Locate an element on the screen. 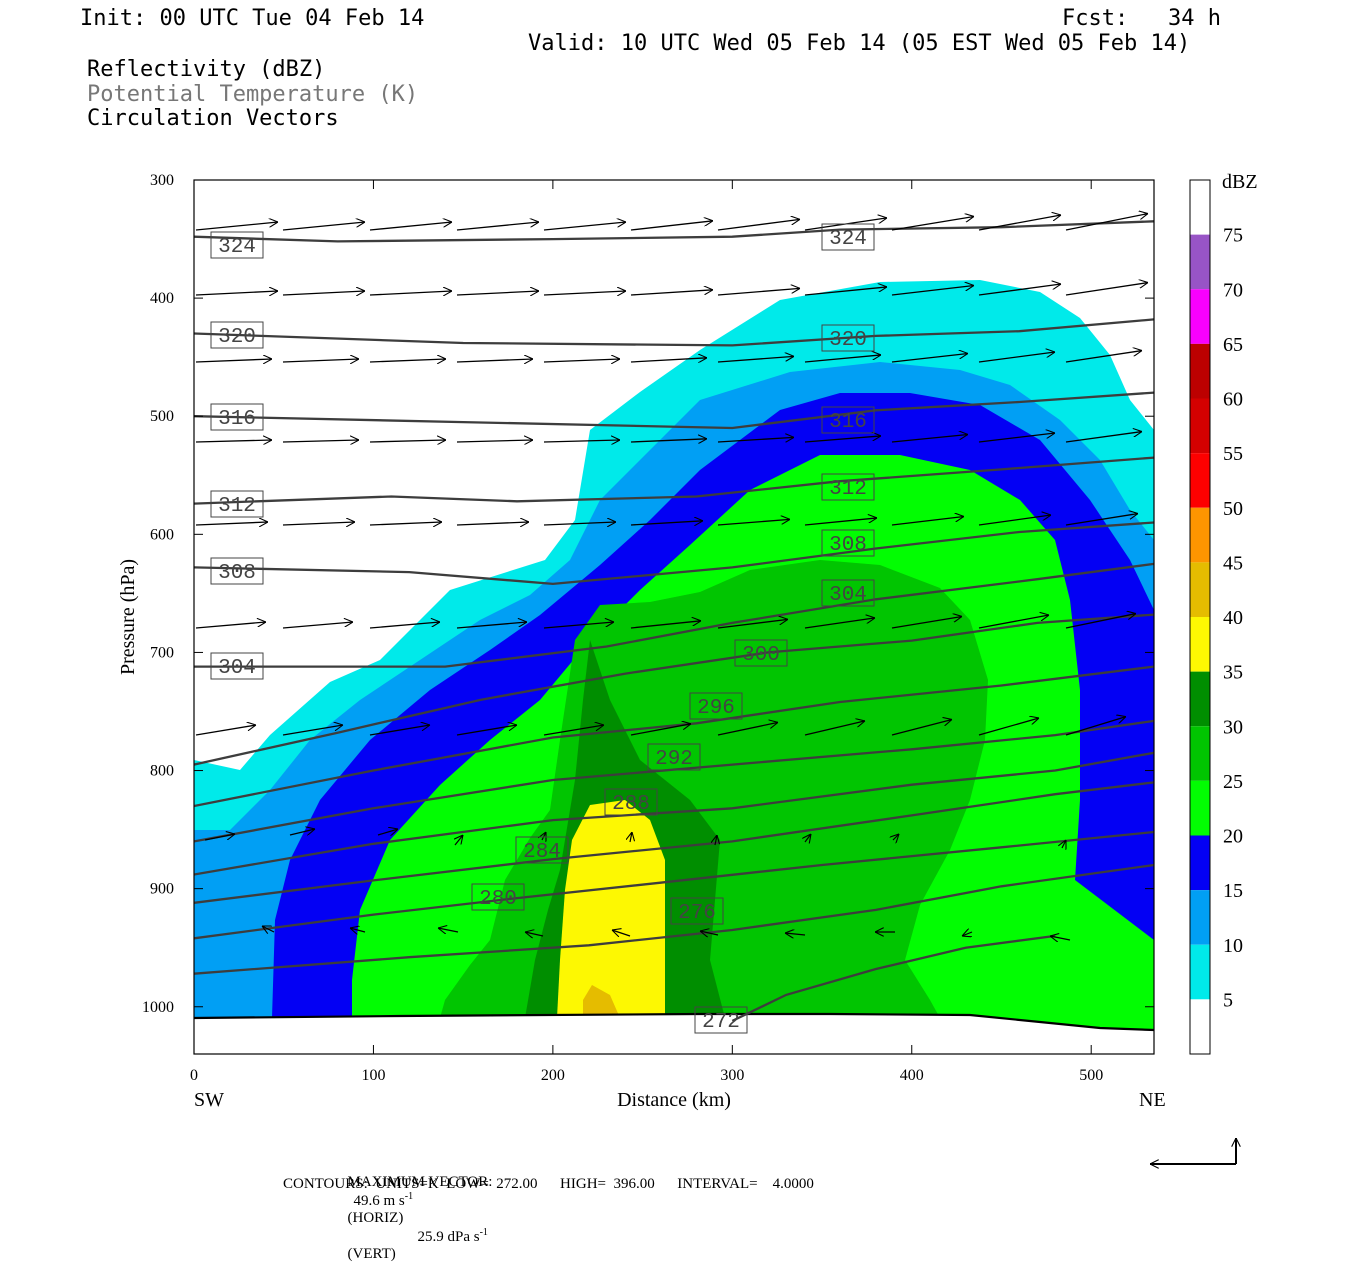  contour-label: 276 is located at coordinates (697, 913).